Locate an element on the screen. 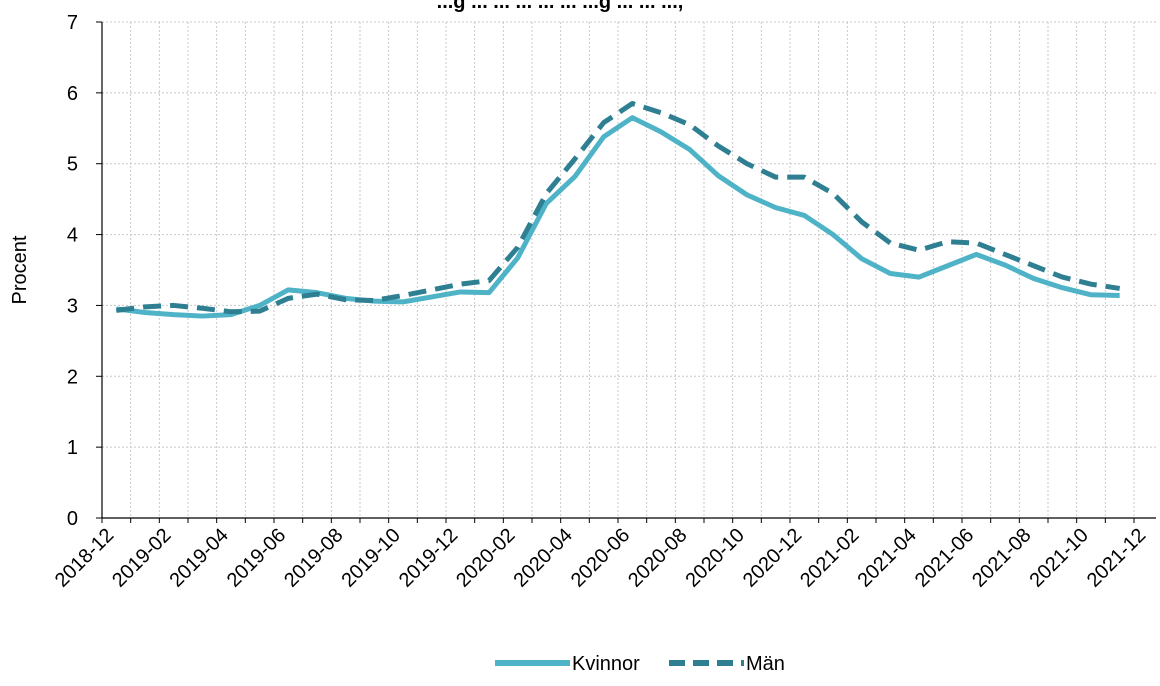 The height and width of the screenshot is (686, 1160). x-tick-label: 2021-10 is located at coordinates (1058, 557).